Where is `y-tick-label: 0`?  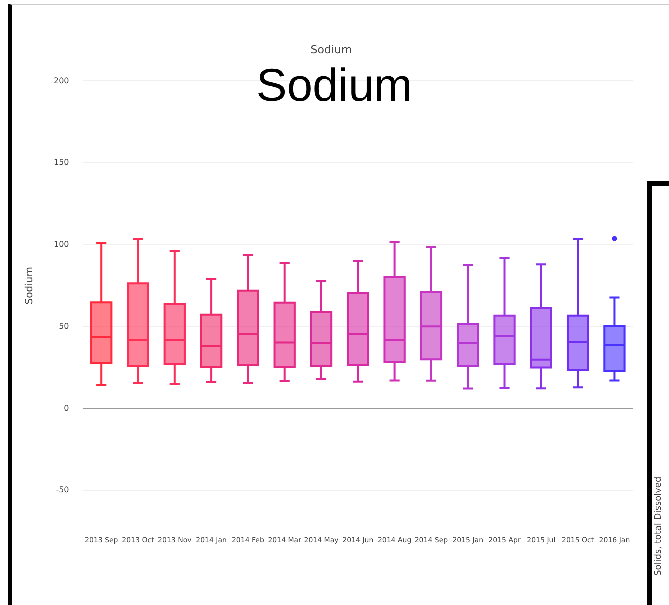 y-tick-label: 0 is located at coordinates (67, 408).